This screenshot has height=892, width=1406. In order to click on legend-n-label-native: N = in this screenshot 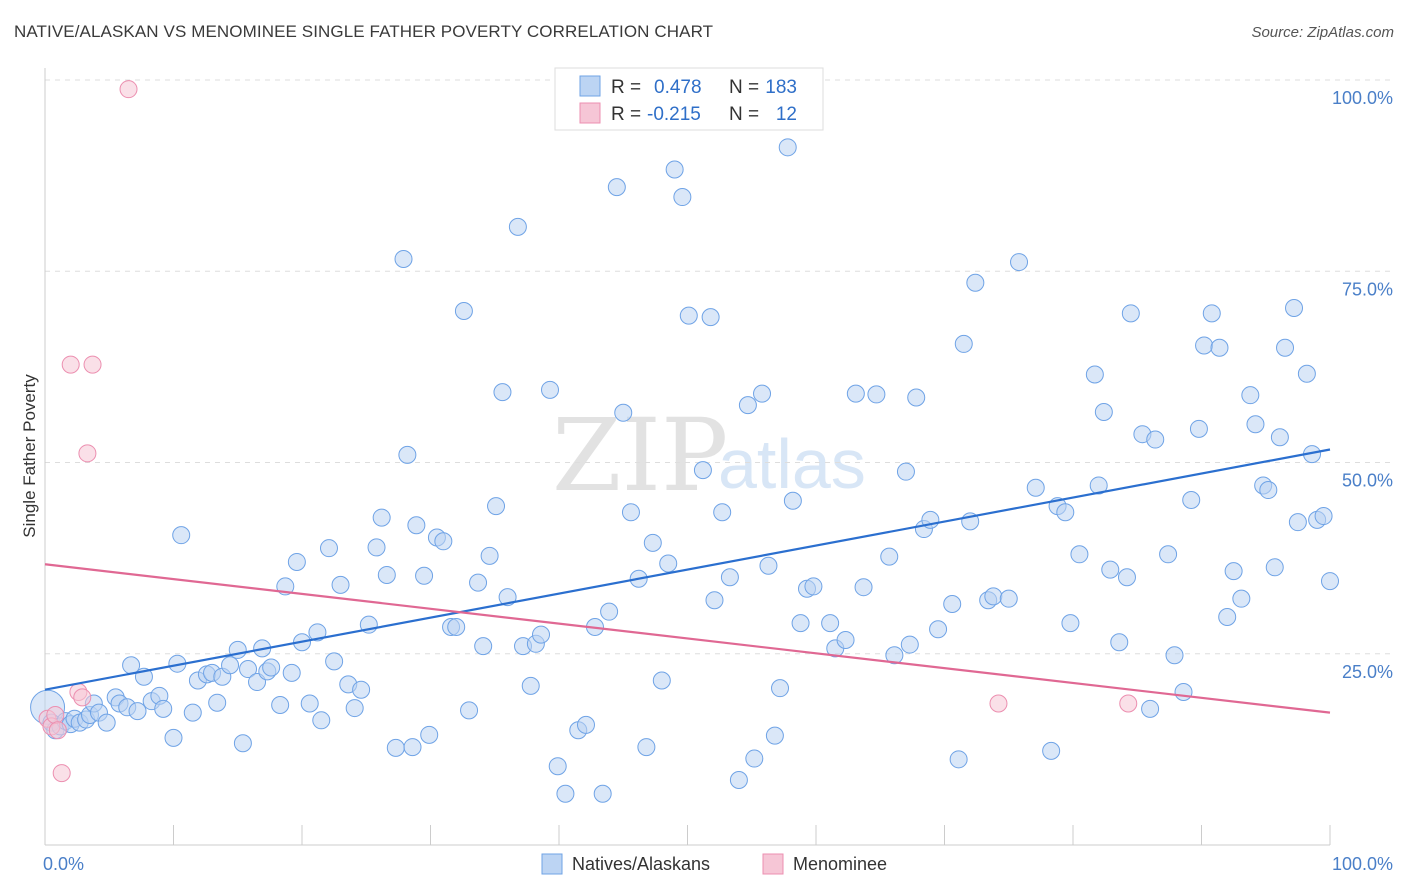, I will do `click(744, 87)`.